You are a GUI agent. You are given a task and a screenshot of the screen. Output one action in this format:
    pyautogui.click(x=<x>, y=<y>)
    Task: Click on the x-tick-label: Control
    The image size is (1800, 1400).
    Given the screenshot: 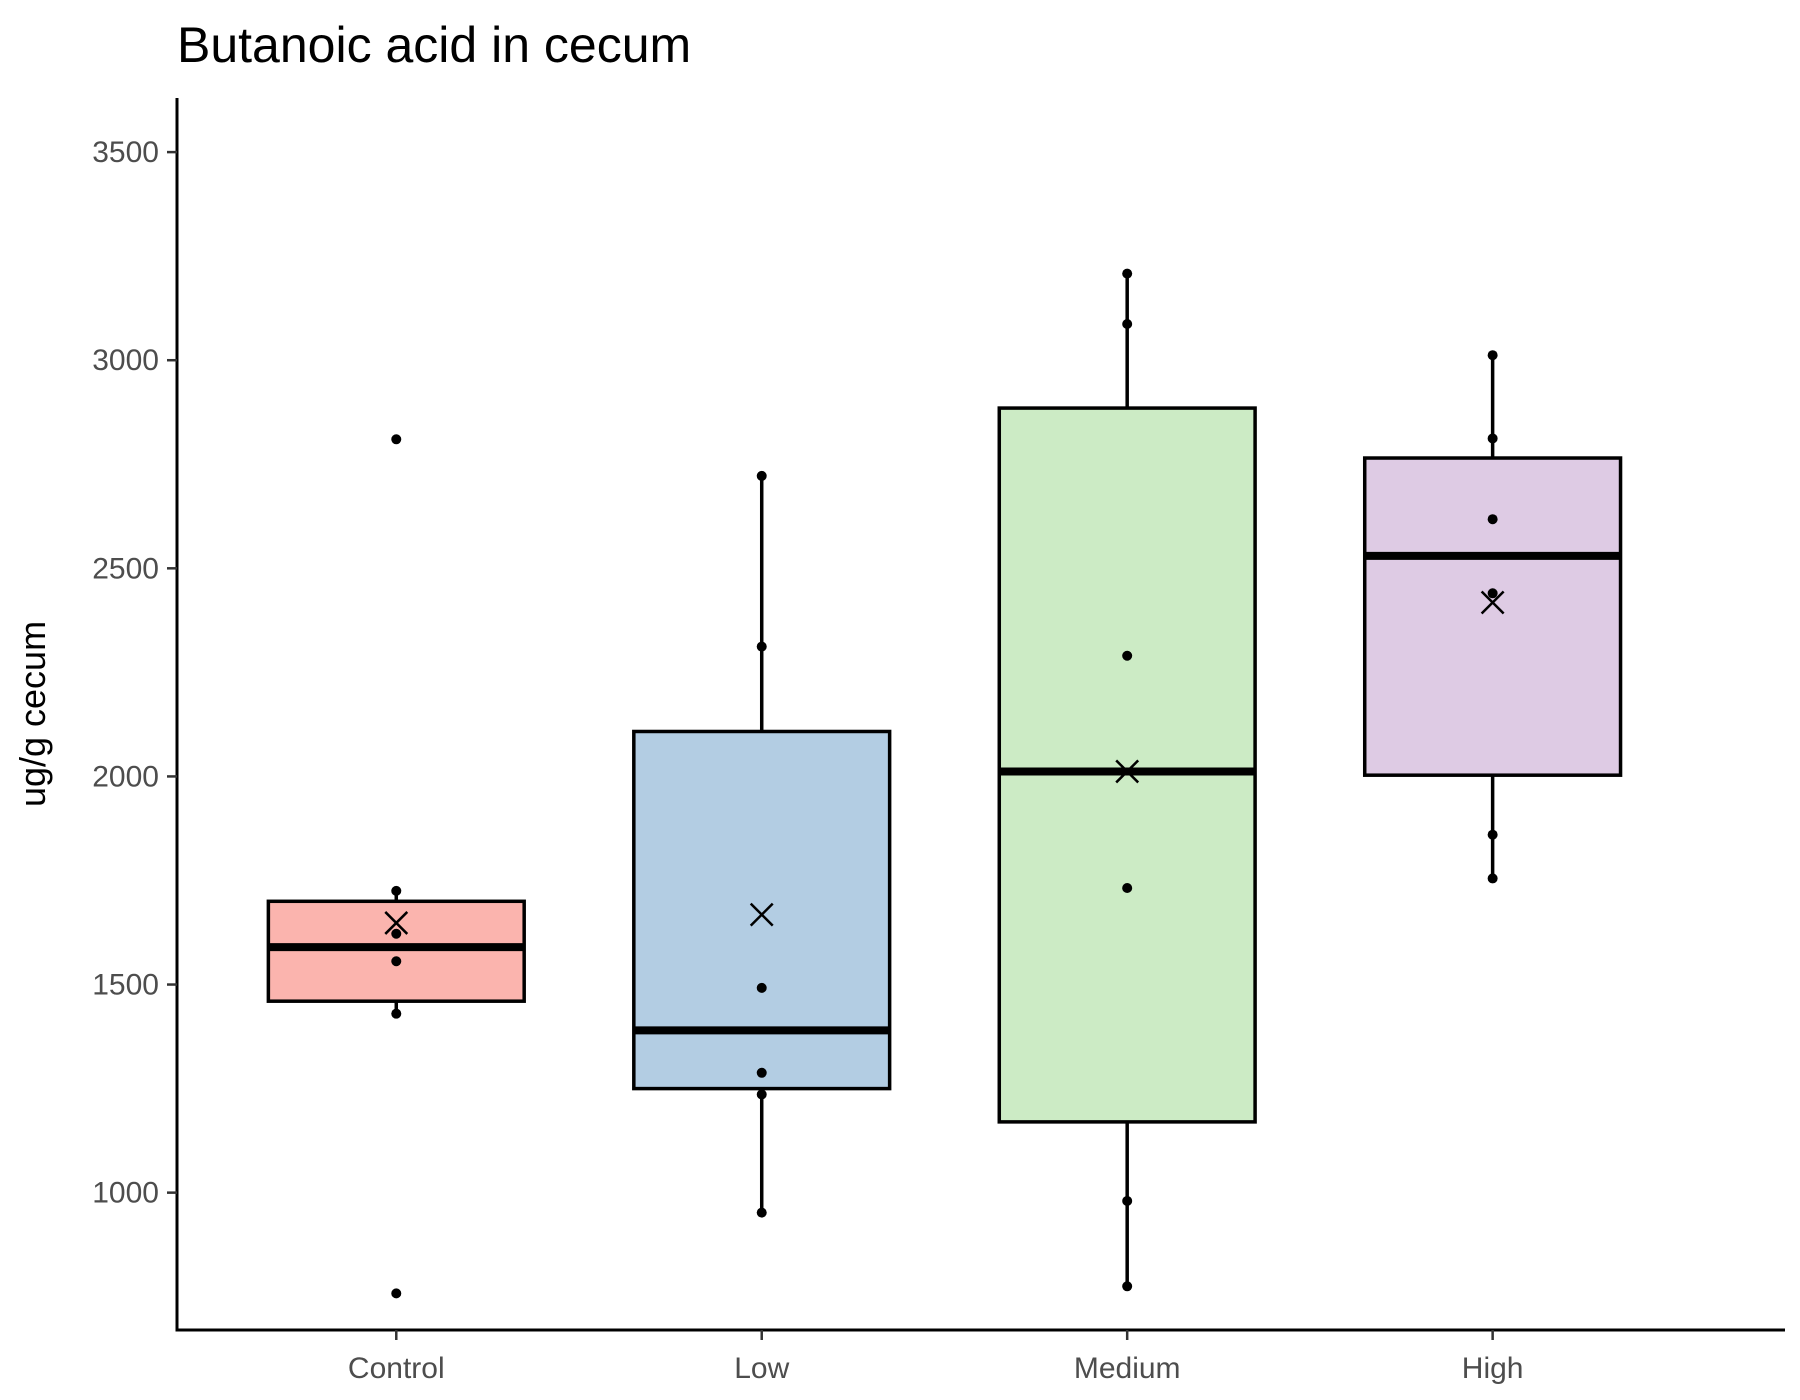 What is the action you would take?
    pyautogui.click(x=396, y=1368)
    